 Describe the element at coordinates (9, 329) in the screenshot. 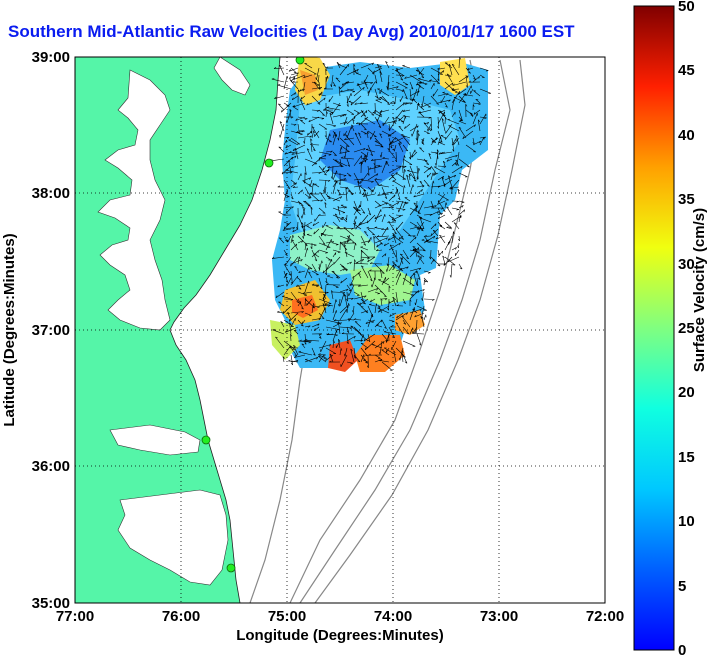

I see `y-axis-label: Latitude (Degrees:Minutes)` at that location.